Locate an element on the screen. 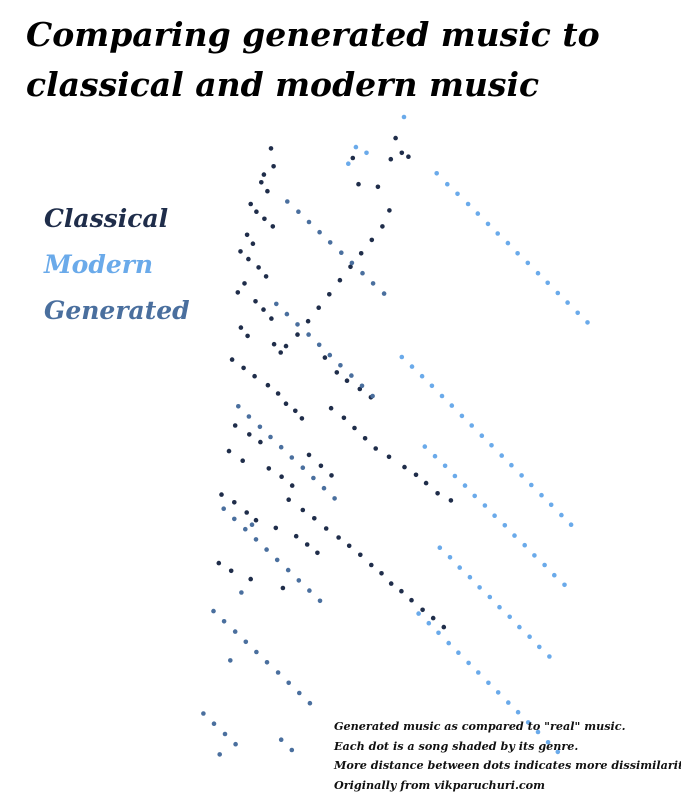 The image size is (681, 802). legend-item-classical: Classical is located at coordinates (106, 218).